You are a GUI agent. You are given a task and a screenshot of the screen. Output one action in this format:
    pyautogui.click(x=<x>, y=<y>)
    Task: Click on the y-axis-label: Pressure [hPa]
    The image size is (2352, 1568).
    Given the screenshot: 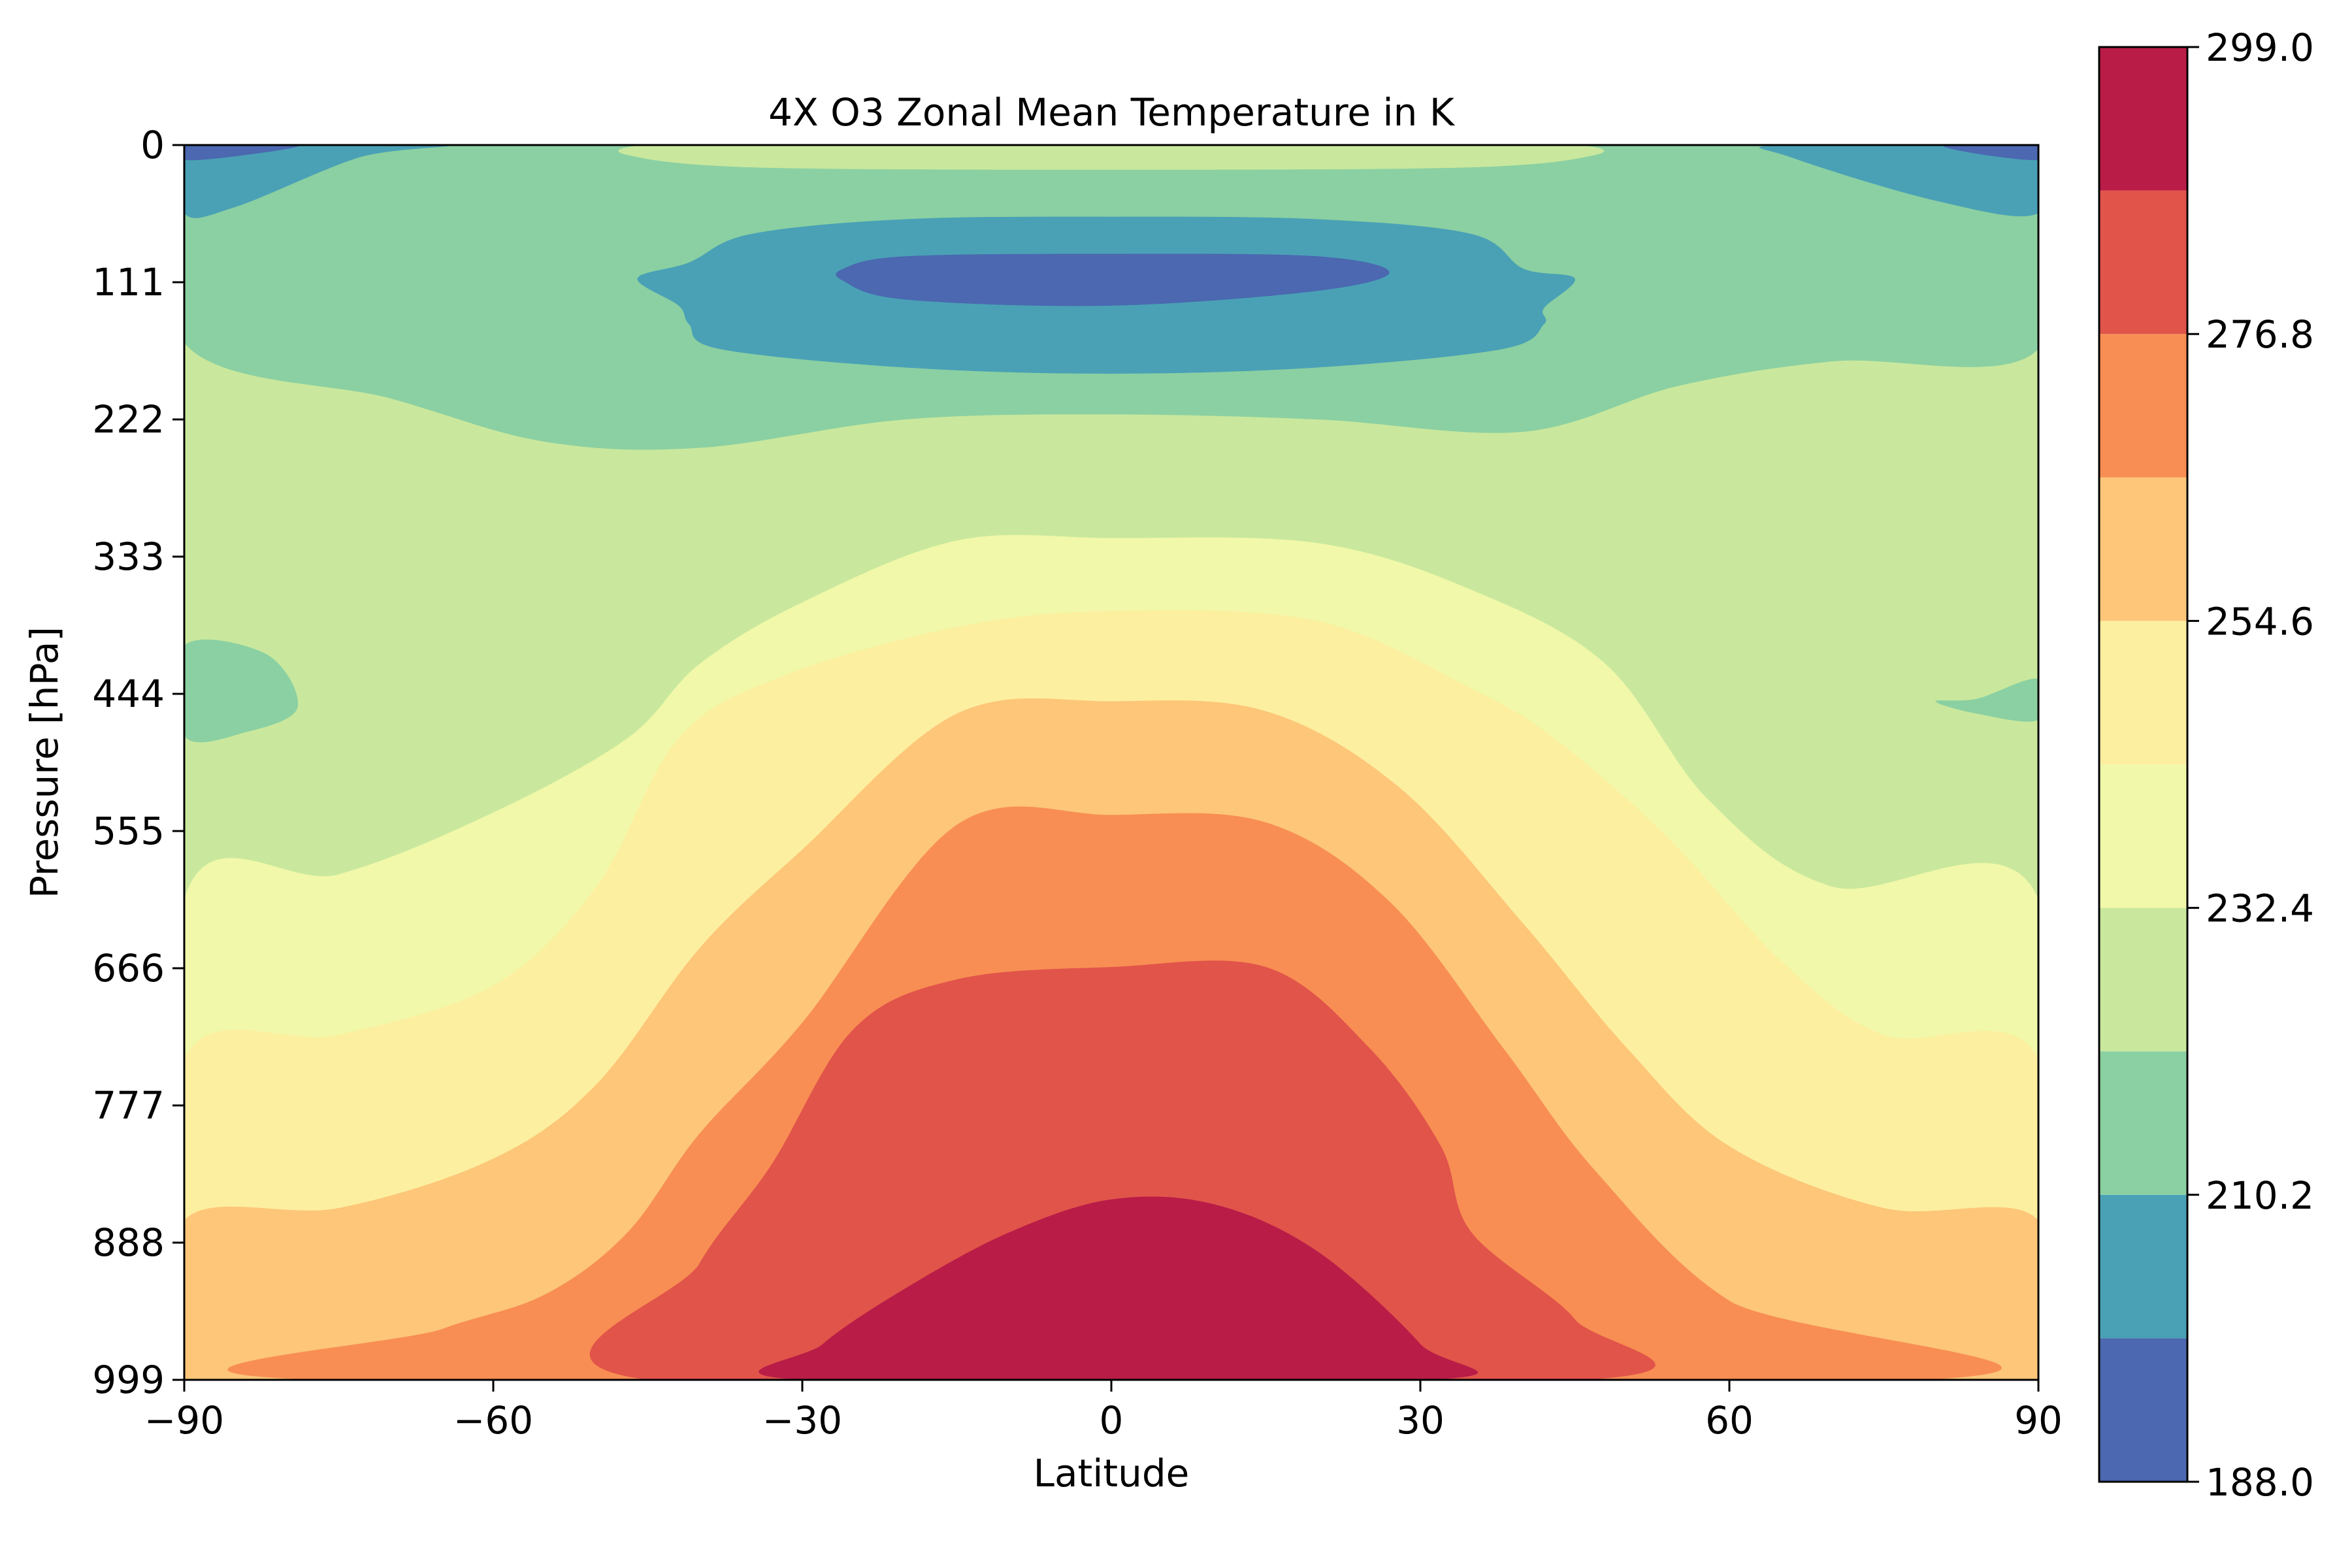 What is the action you would take?
    pyautogui.click(x=44, y=762)
    